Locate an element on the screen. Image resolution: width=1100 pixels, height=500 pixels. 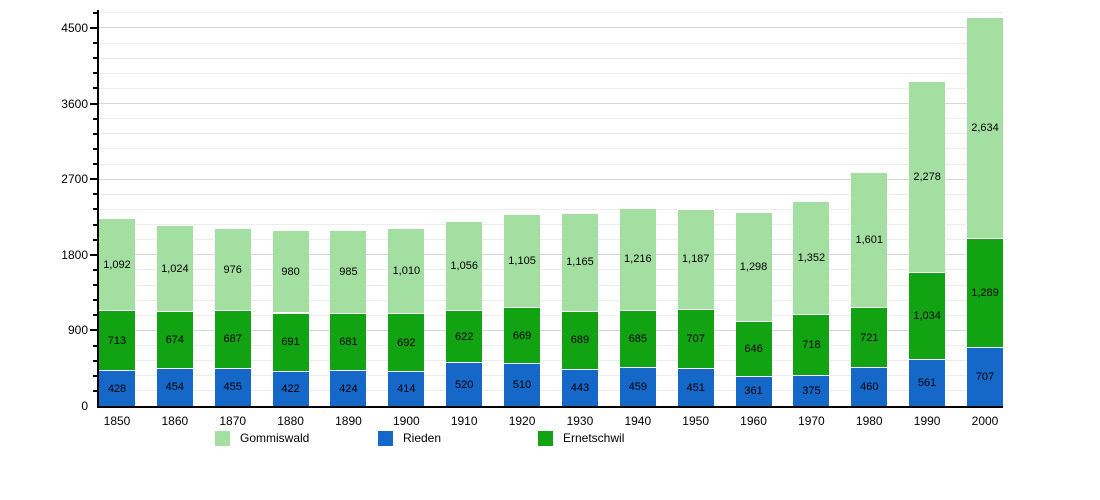
x-axis-label-1960: 1960 is located at coordinates (753, 421).